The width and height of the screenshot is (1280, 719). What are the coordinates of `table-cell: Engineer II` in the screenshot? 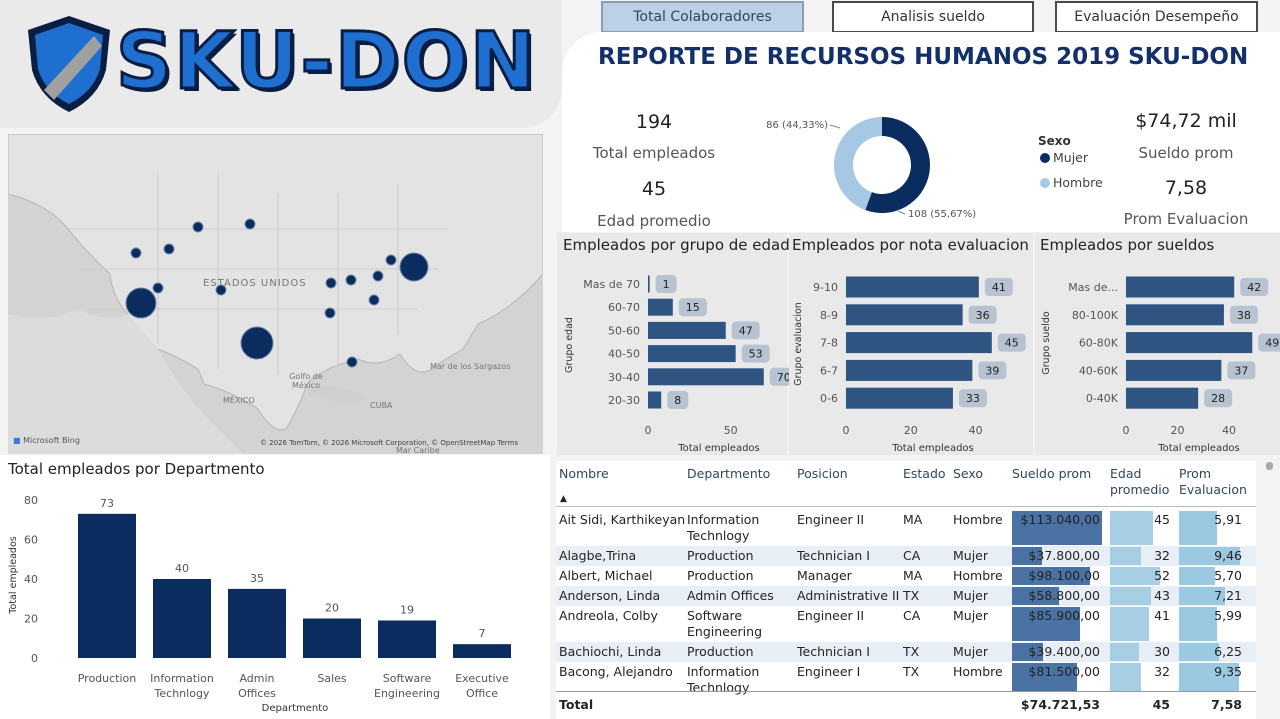 It's located at (831, 615).